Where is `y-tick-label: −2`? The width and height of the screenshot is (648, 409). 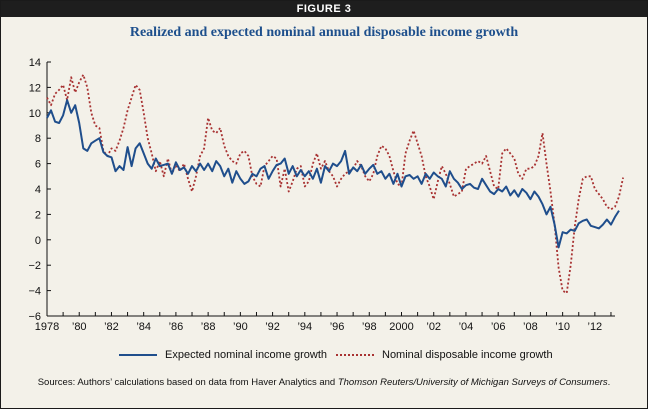 y-tick-label: −2 is located at coordinates (34, 266).